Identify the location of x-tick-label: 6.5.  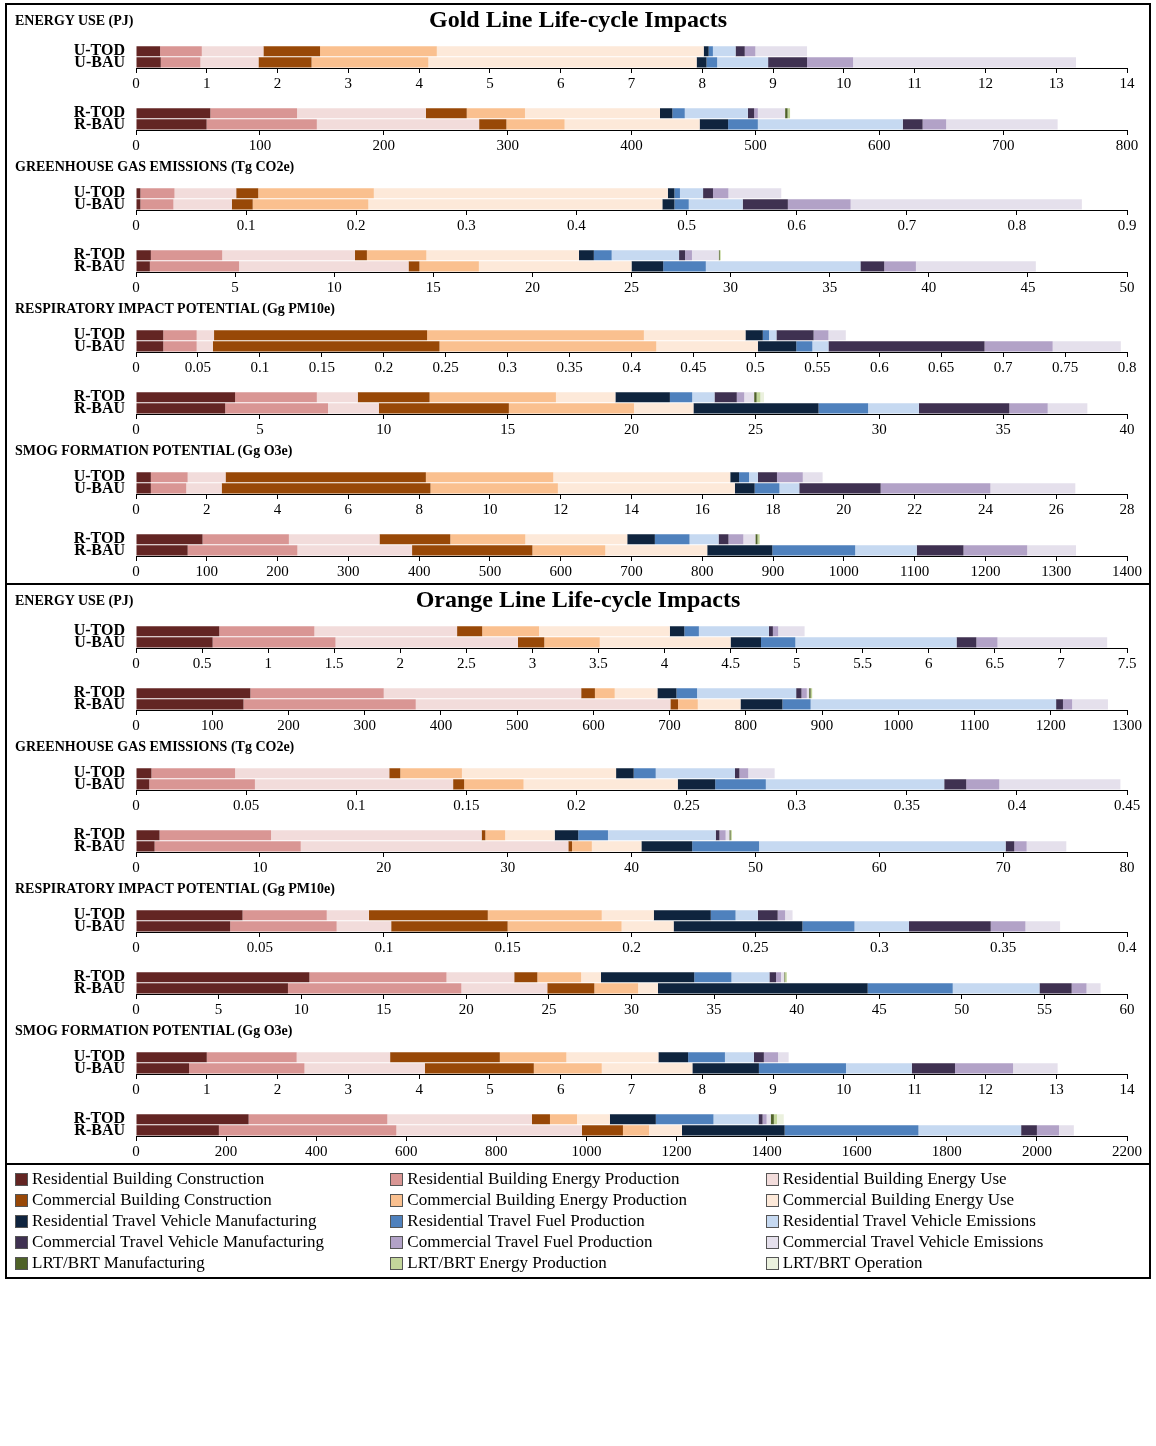
(995, 662).